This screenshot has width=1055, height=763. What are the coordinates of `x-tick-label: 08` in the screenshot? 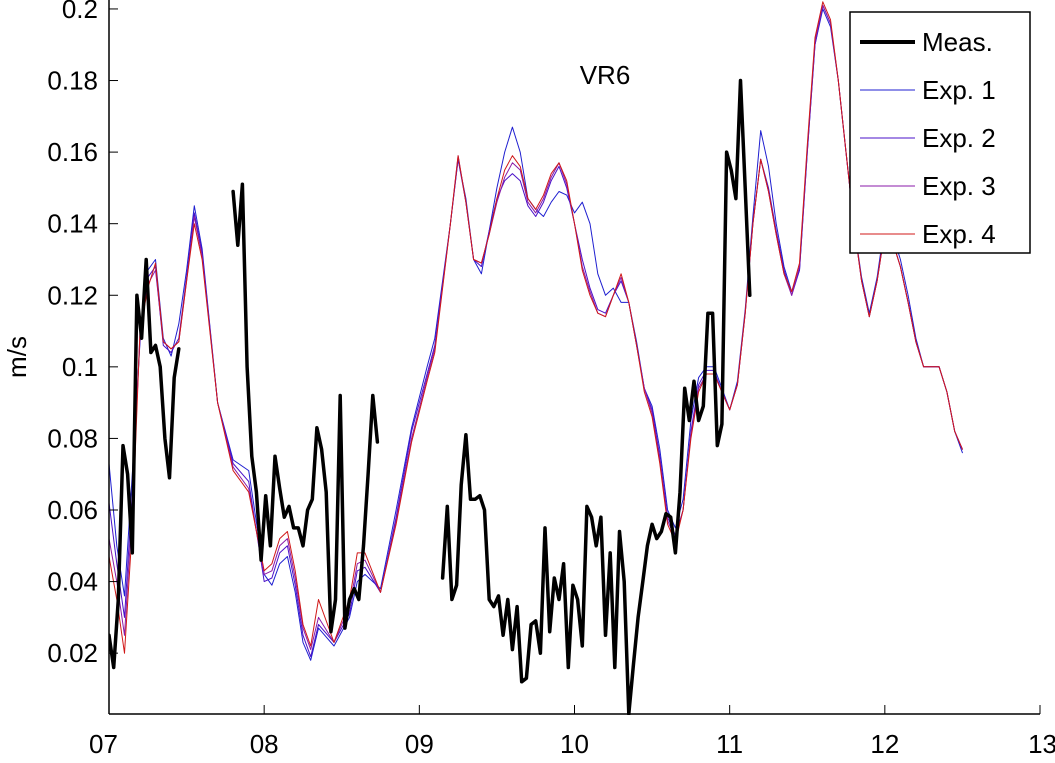 It's located at (264, 743).